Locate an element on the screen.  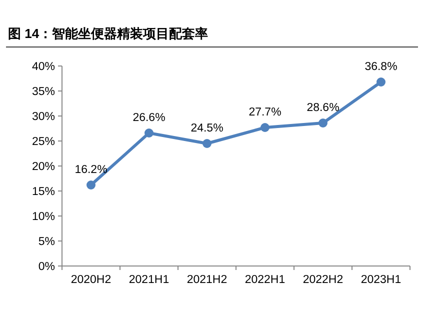
y-tick-label: 35% is located at coordinates (43, 92).